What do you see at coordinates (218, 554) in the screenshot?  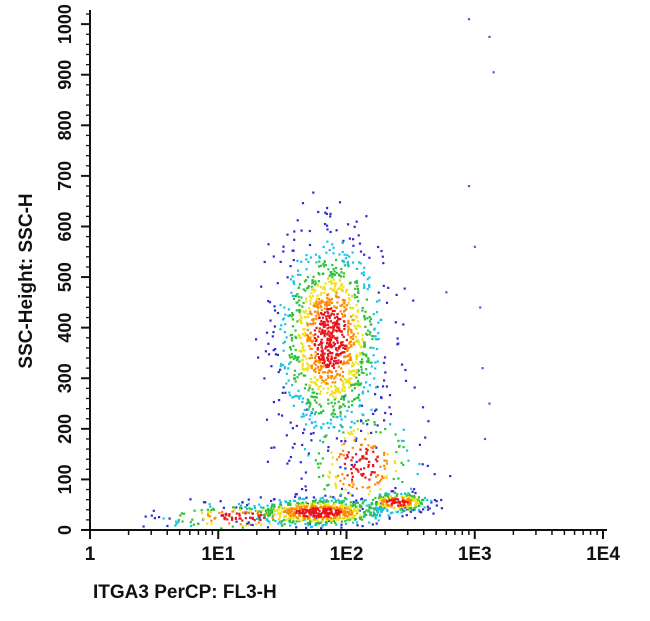 I see `x-tick-label: 1E1` at bounding box center [218, 554].